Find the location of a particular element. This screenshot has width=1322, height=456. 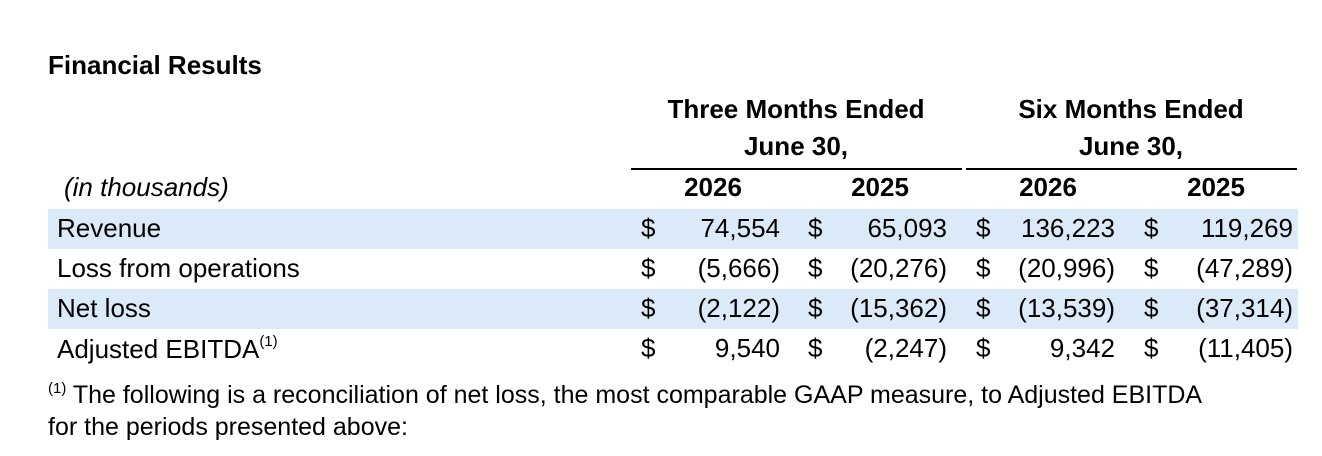

year-header-2: 2025 is located at coordinates (880, 187).